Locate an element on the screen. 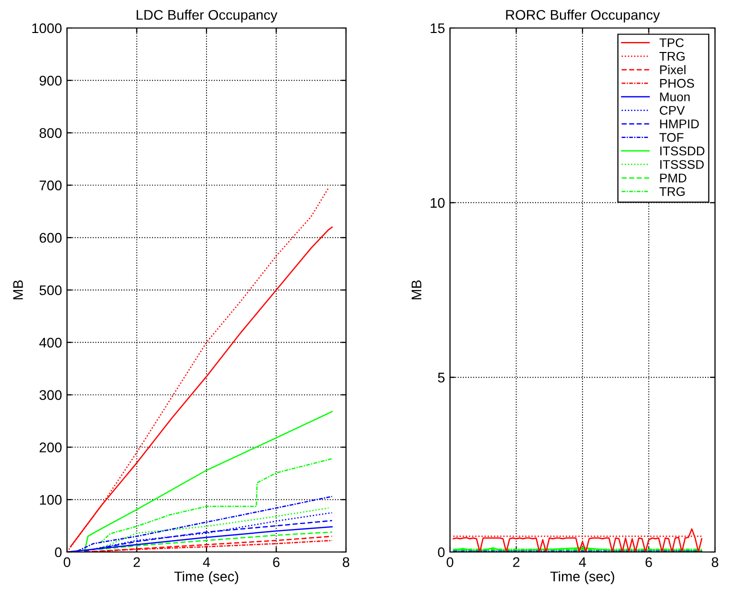 This screenshot has width=730, height=596. legend-label: Muon is located at coordinates (675, 97).